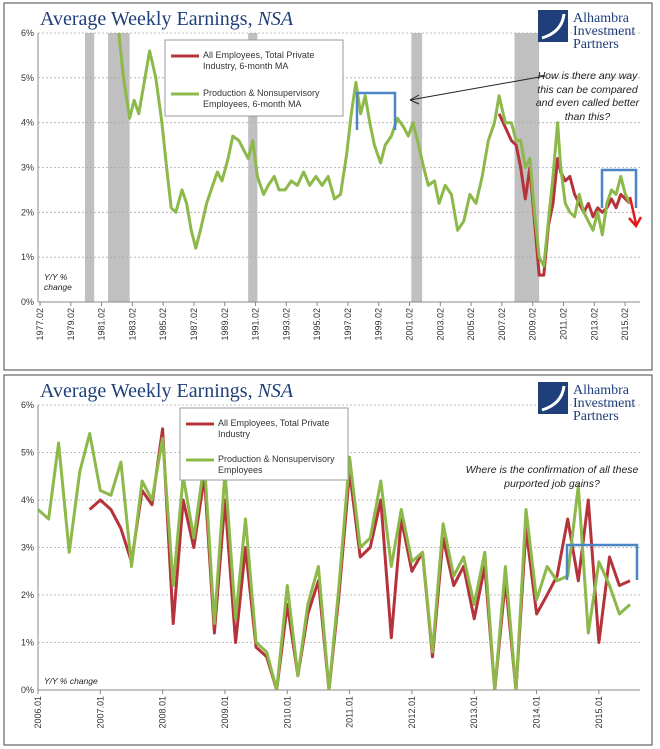 Image resolution: width=660 pixels, height=749 pixels. Describe the element at coordinates (38, 712) in the screenshot. I see `x-tick-label: 2006.01` at that location.